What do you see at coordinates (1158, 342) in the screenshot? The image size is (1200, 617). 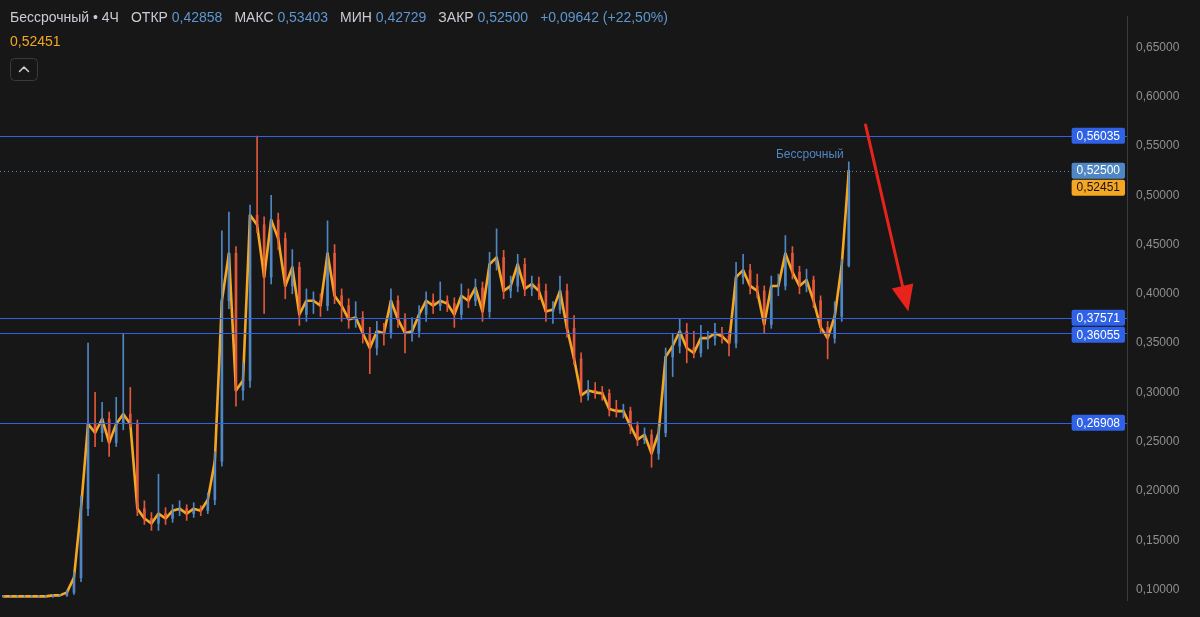 I see `y-tick-label: 0,35000` at bounding box center [1158, 342].